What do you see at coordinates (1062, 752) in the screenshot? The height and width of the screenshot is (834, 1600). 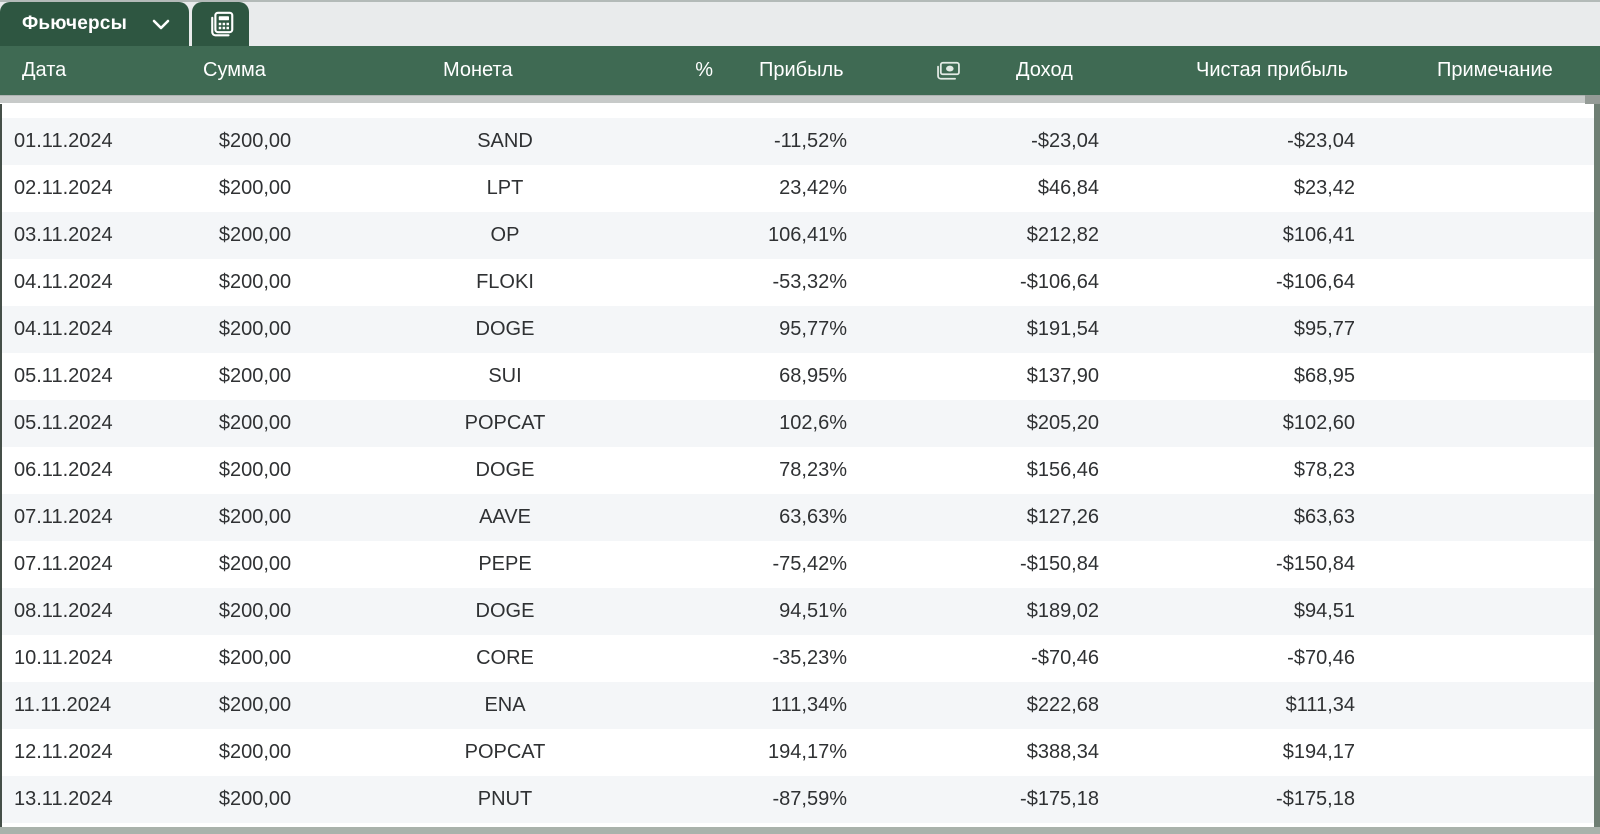 I see `cell-income: $388,34` at bounding box center [1062, 752].